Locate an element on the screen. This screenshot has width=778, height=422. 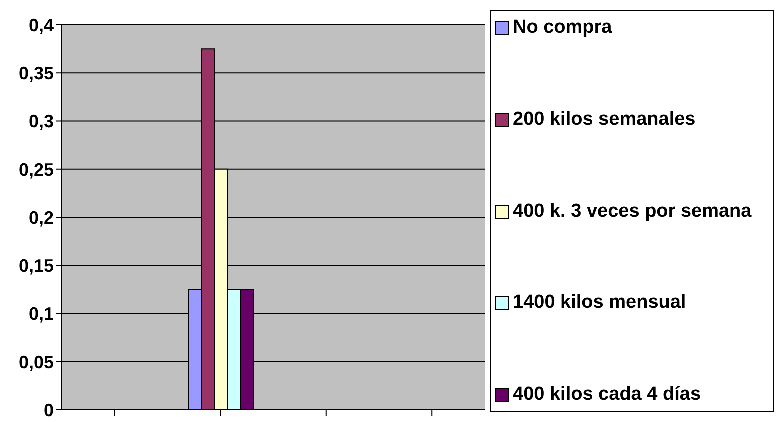
y-tick-label: 0,05 is located at coordinates (36, 362).